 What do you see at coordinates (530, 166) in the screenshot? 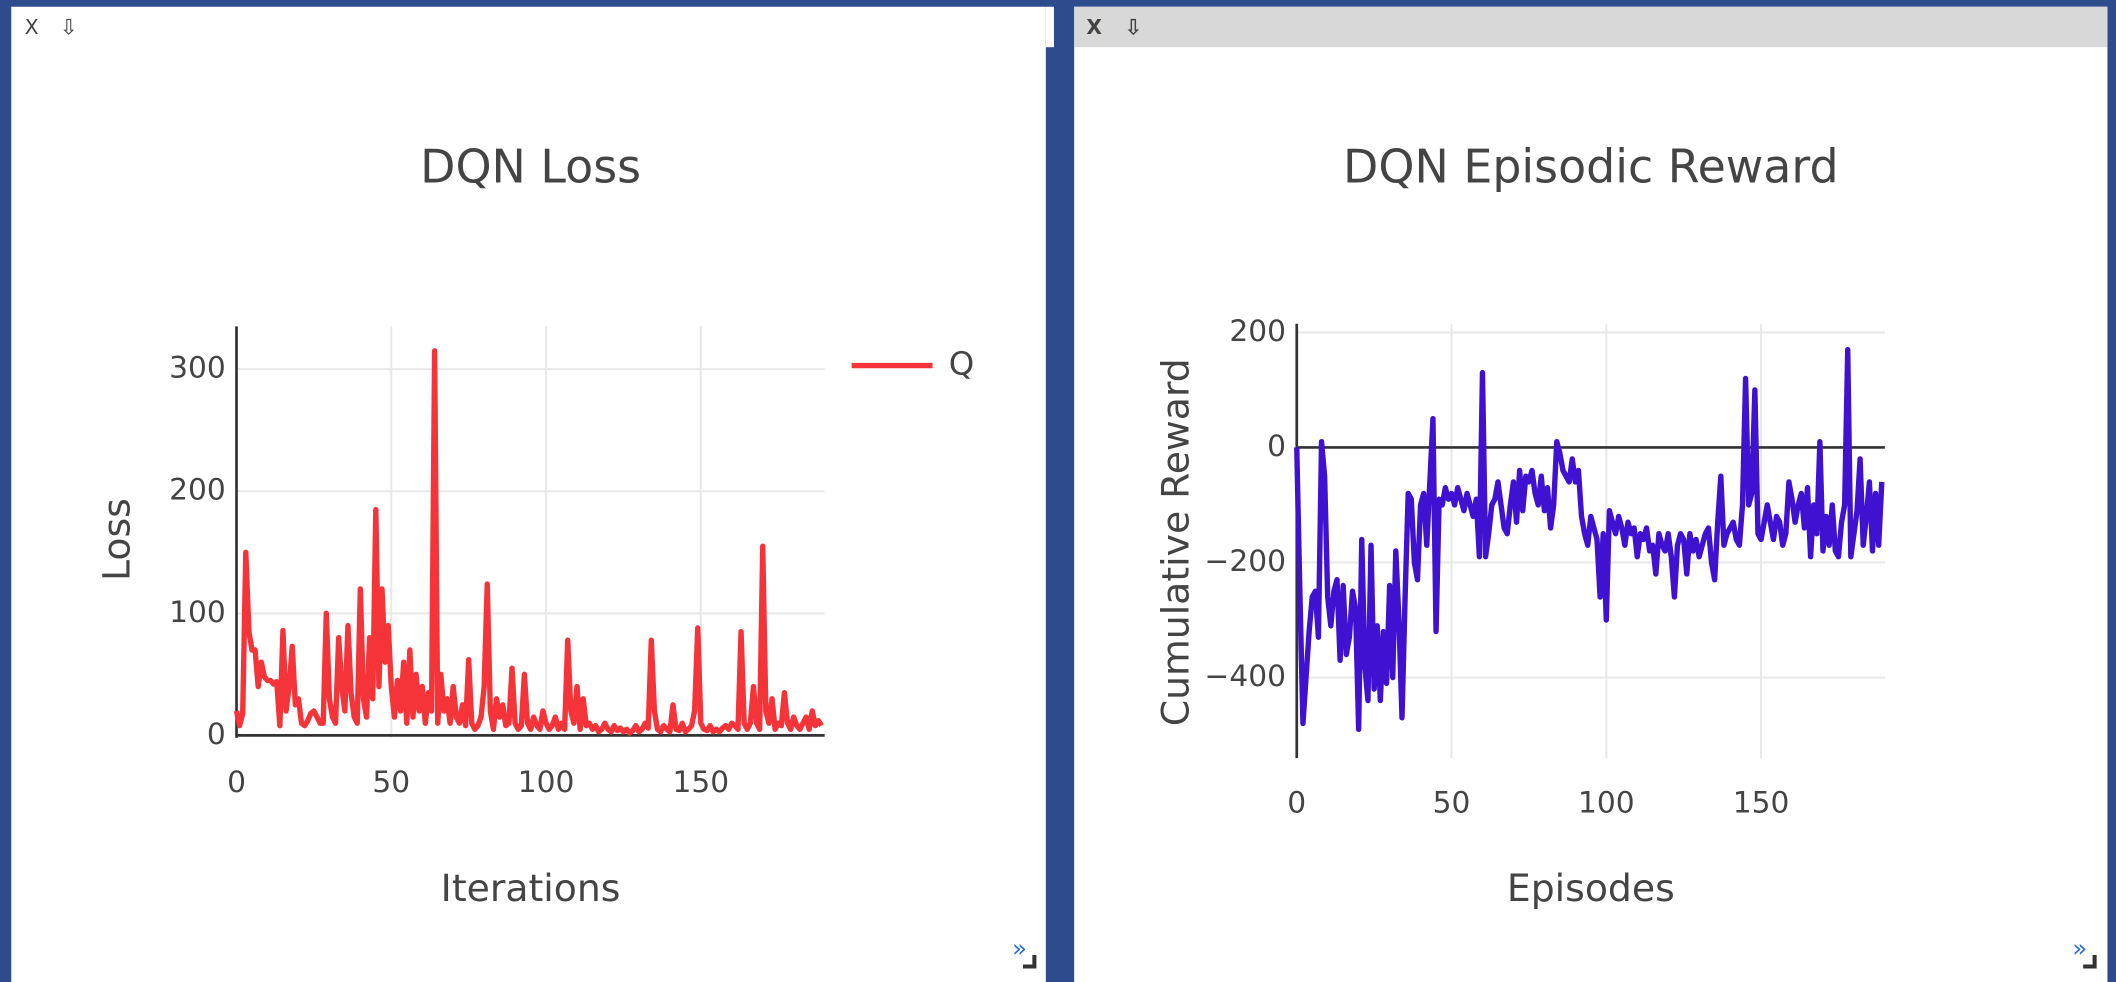
I see `chart-title: DQN Loss` at bounding box center [530, 166].